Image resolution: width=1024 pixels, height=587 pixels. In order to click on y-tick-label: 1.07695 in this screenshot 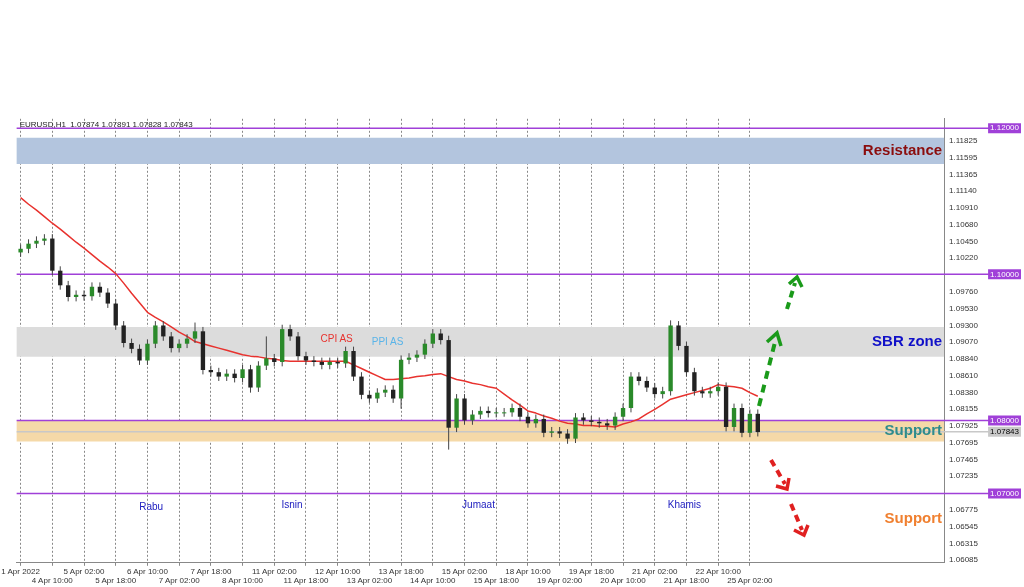, I will do `click(964, 442)`.